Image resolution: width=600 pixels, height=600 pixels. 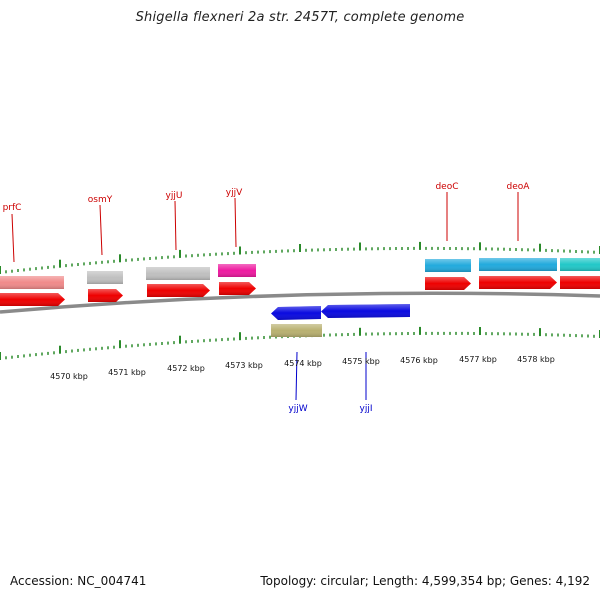 What do you see at coordinates (174, 196) in the screenshot?
I see `gene-label-yjjU: yjjU` at bounding box center [174, 196].